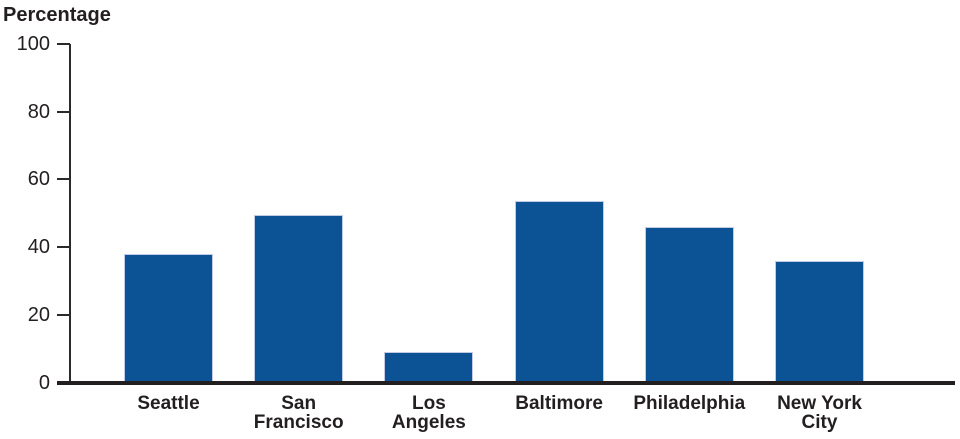  What do you see at coordinates (819, 422) in the screenshot?
I see `x-axis-label-line: City` at bounding box center [819, 422].